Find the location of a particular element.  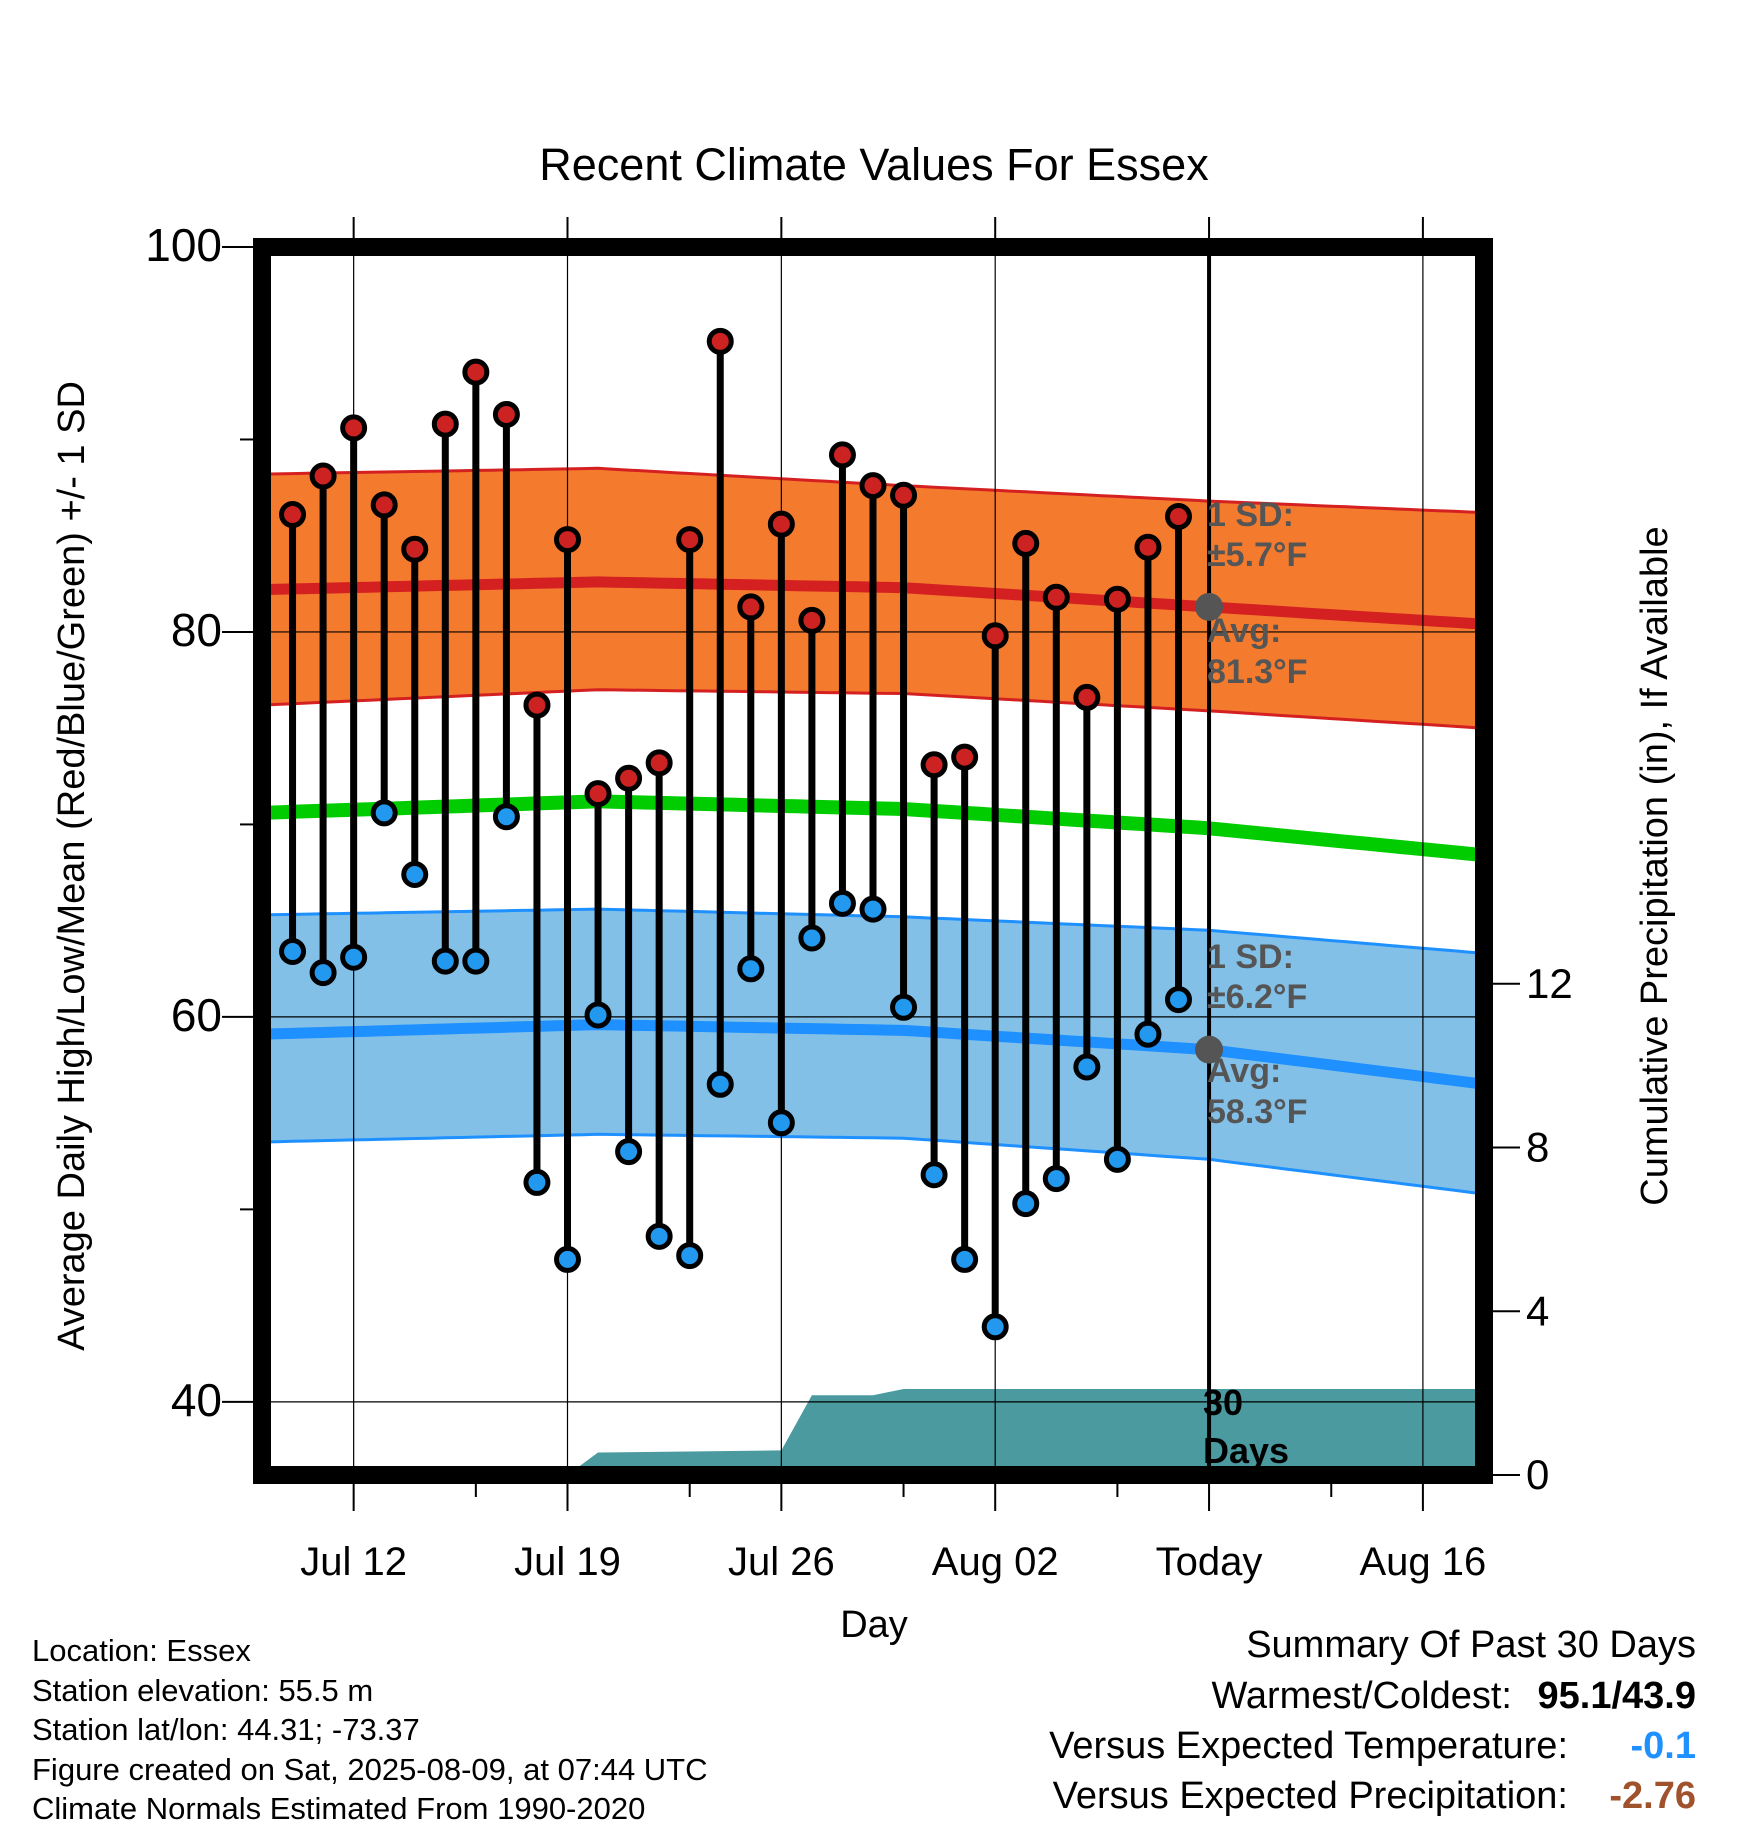

high-sd-label: 1 SD: is located at coordinates (1250, 515).